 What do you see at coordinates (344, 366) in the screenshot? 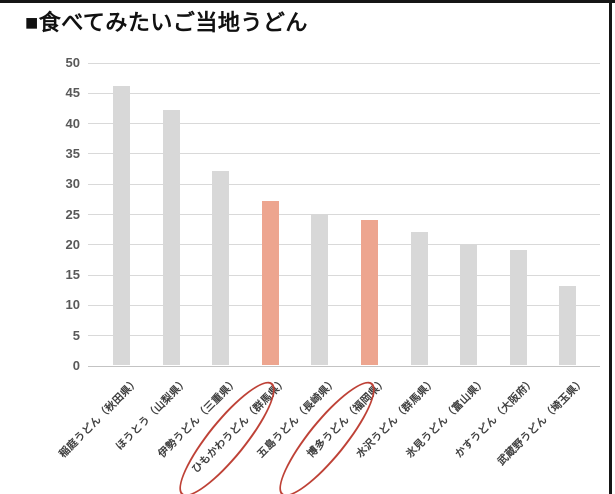
I see `x-axis-line` at bounding box center [344, 366].